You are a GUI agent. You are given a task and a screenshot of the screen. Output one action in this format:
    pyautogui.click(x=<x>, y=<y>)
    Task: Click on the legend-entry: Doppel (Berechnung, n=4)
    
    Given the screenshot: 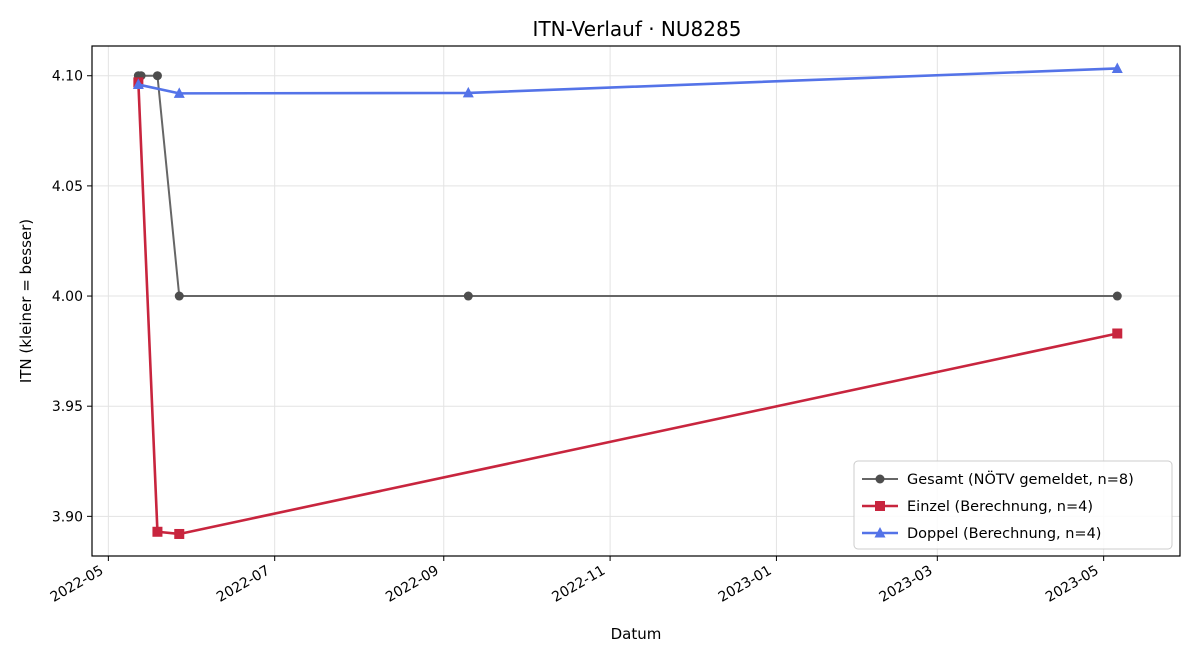 What is the action you would take?
    pyautogui.click(x=981, y=534)
    